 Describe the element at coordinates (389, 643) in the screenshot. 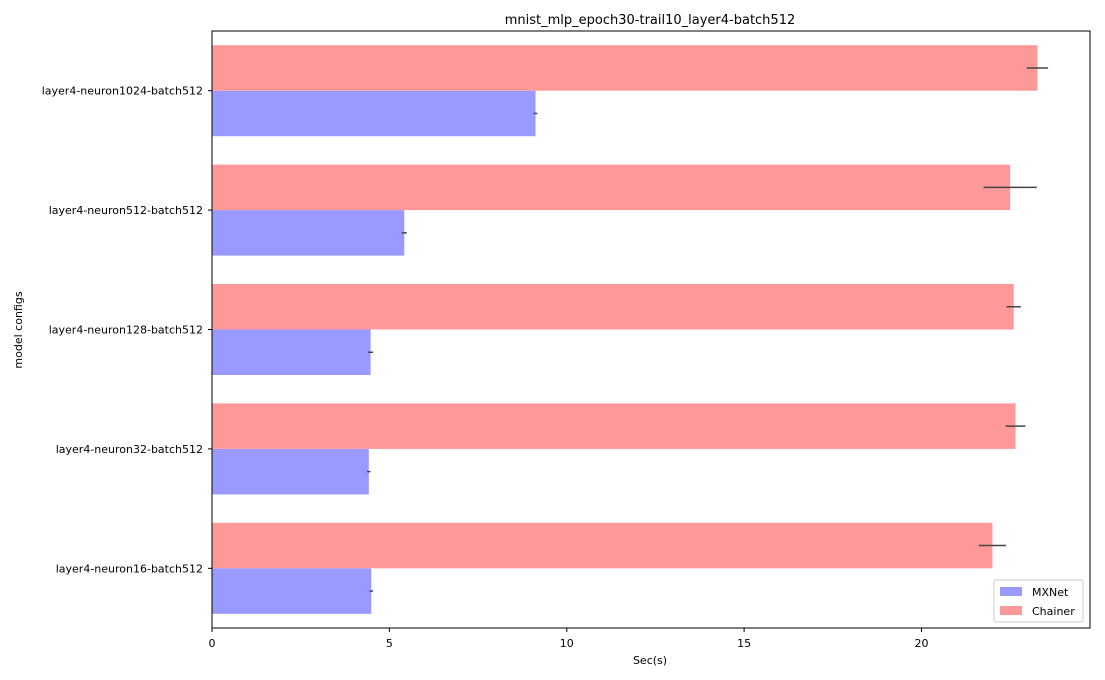

I see `x-tick-label: 5` at that location.